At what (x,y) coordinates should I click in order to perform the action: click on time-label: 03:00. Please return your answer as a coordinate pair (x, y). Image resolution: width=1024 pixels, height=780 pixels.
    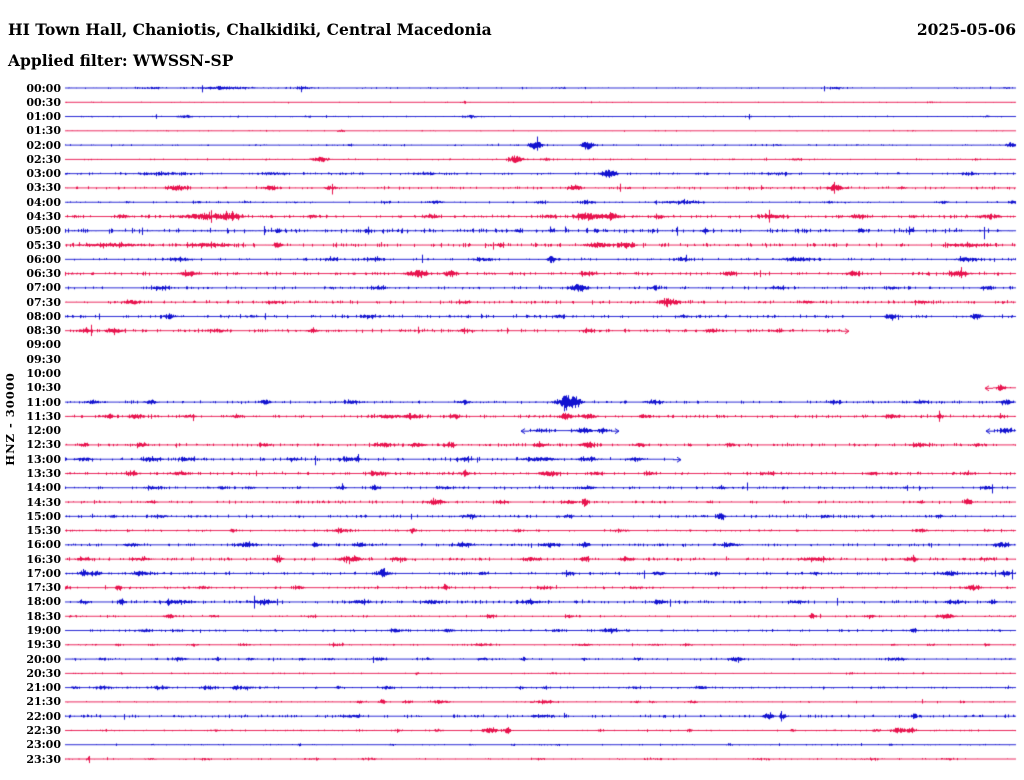
    Looking at the image, I should click on (43, 174).